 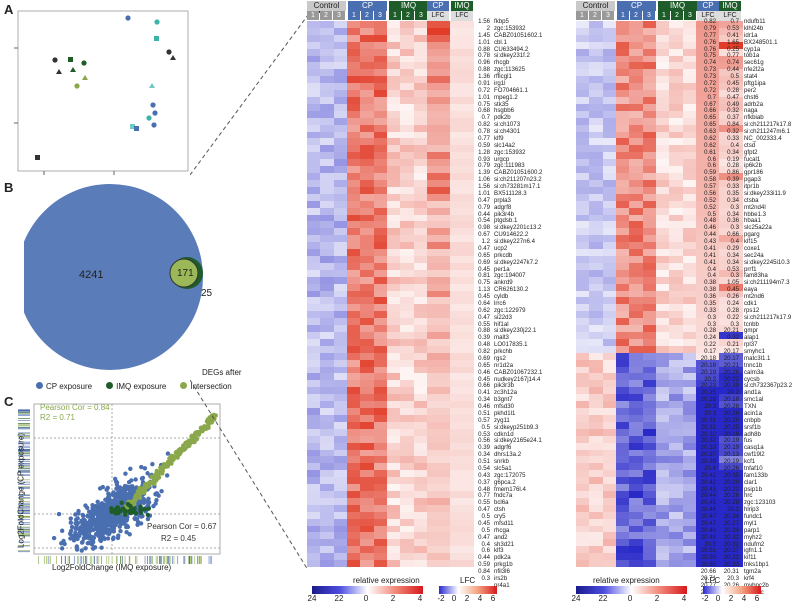 What do you see at coordinates (636, 294) in the screenshot?
I see `heatmap-right` at bounding box center [636, 294].